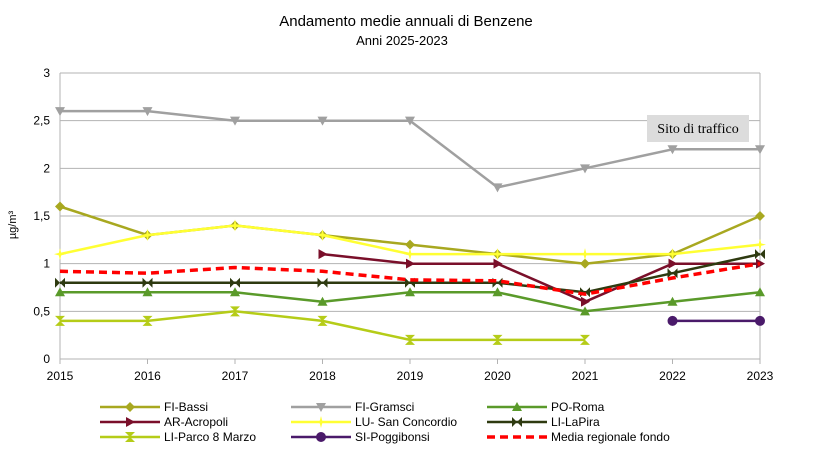  What do you see at coordinates (41, 216) in the screenshot?
I see `y-tick-label: 1,5` at bounding box center [41, 216].